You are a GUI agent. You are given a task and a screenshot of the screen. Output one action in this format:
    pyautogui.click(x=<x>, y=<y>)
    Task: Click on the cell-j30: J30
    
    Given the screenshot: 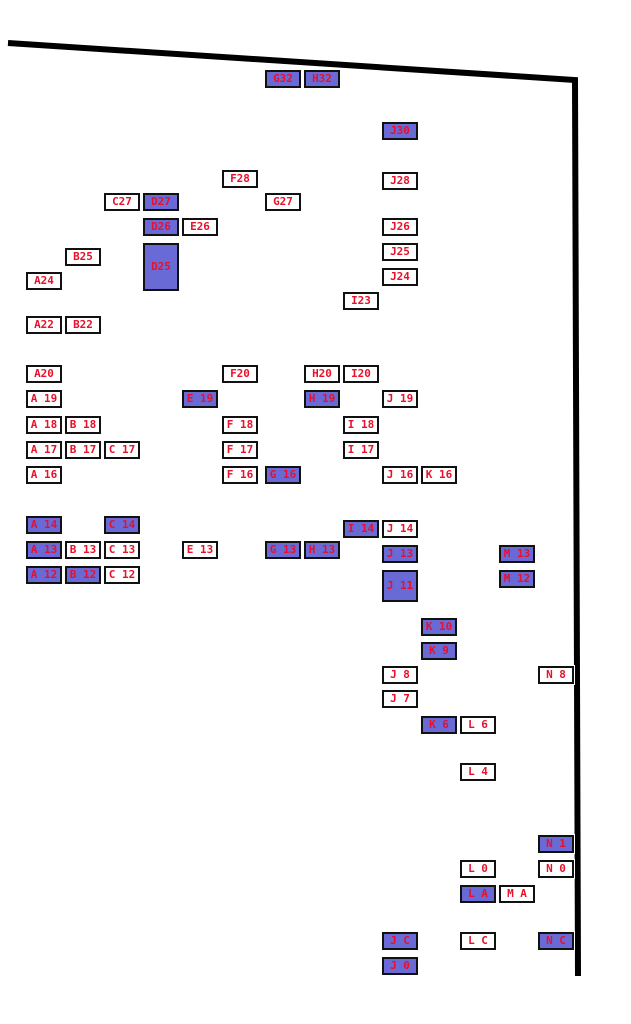 What is the action you would take?
    pyautogui.click(x=400, y=131)
    